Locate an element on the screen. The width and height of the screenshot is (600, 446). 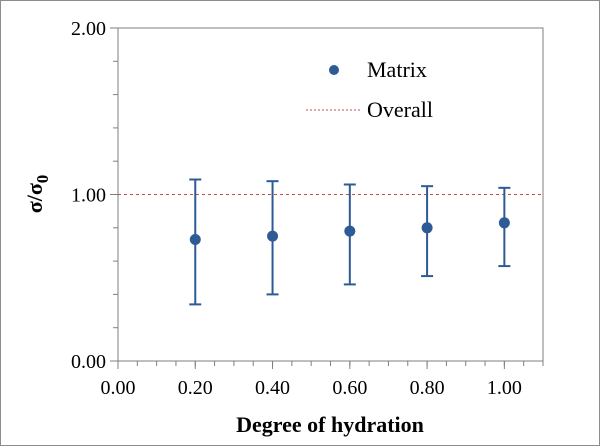
data-points is located at coordinates (349, 231).